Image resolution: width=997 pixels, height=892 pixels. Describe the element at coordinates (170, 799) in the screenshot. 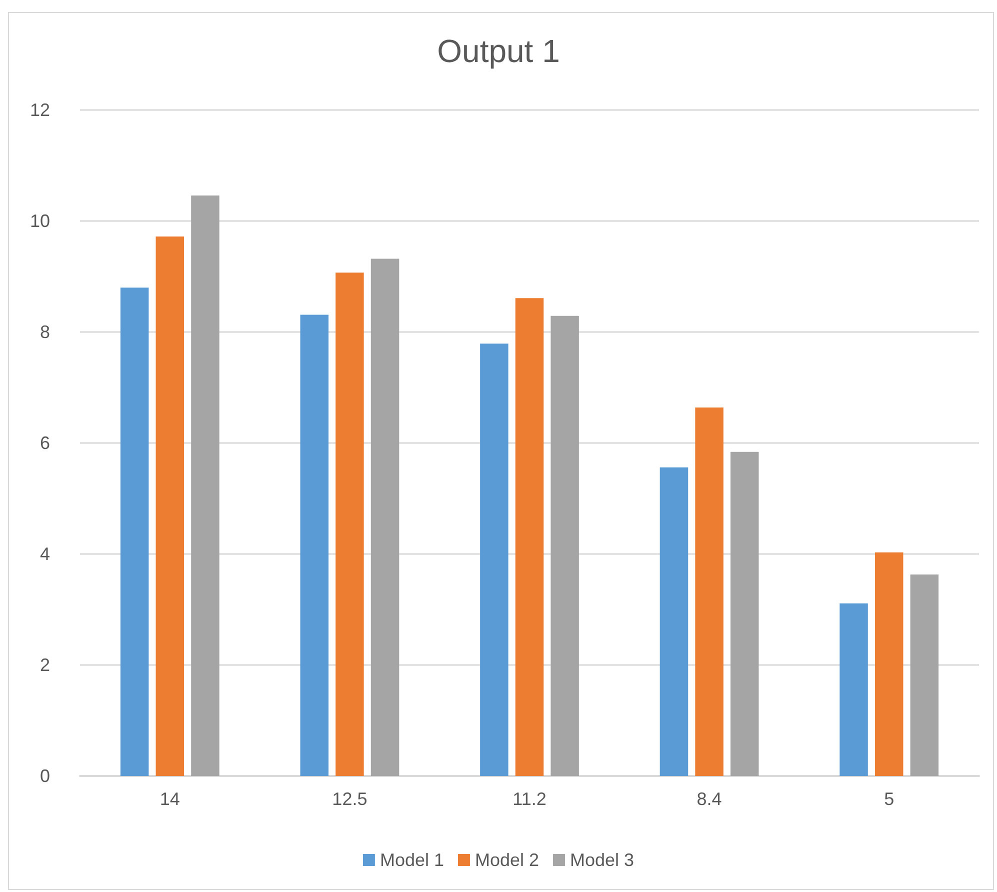

I see `x-tick-label: 14` at that location.